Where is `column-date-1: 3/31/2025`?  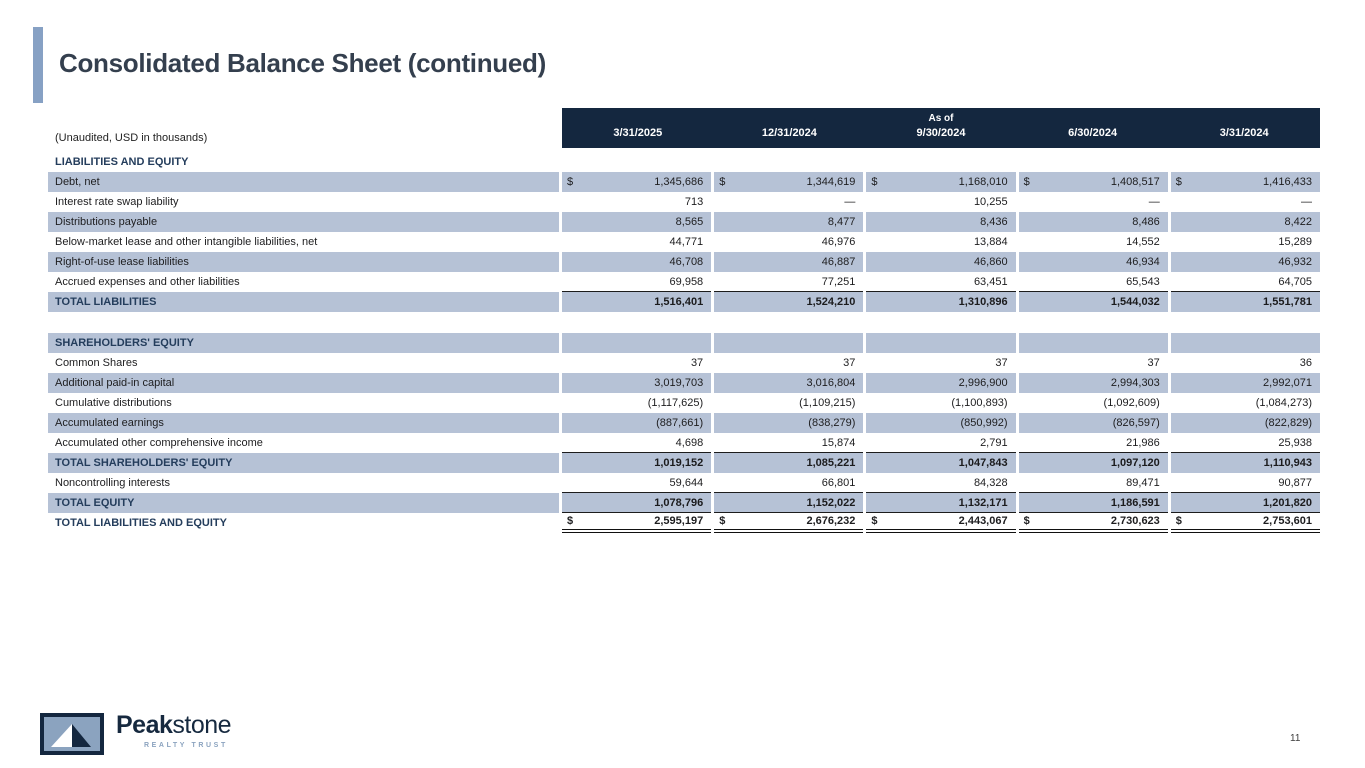 column-date-1: 3/31/2025 is located at coordinates (638, 133).